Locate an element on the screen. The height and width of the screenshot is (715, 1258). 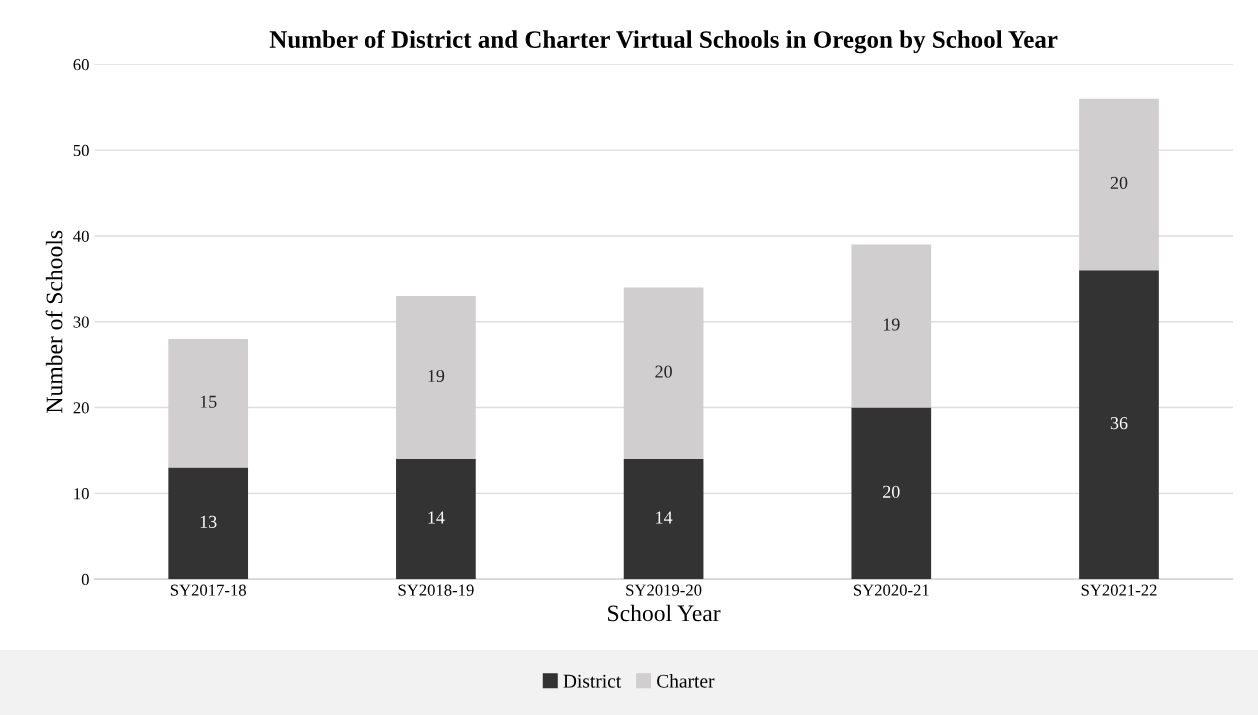
data-label: 36 is located at coordinates (1119, 423).